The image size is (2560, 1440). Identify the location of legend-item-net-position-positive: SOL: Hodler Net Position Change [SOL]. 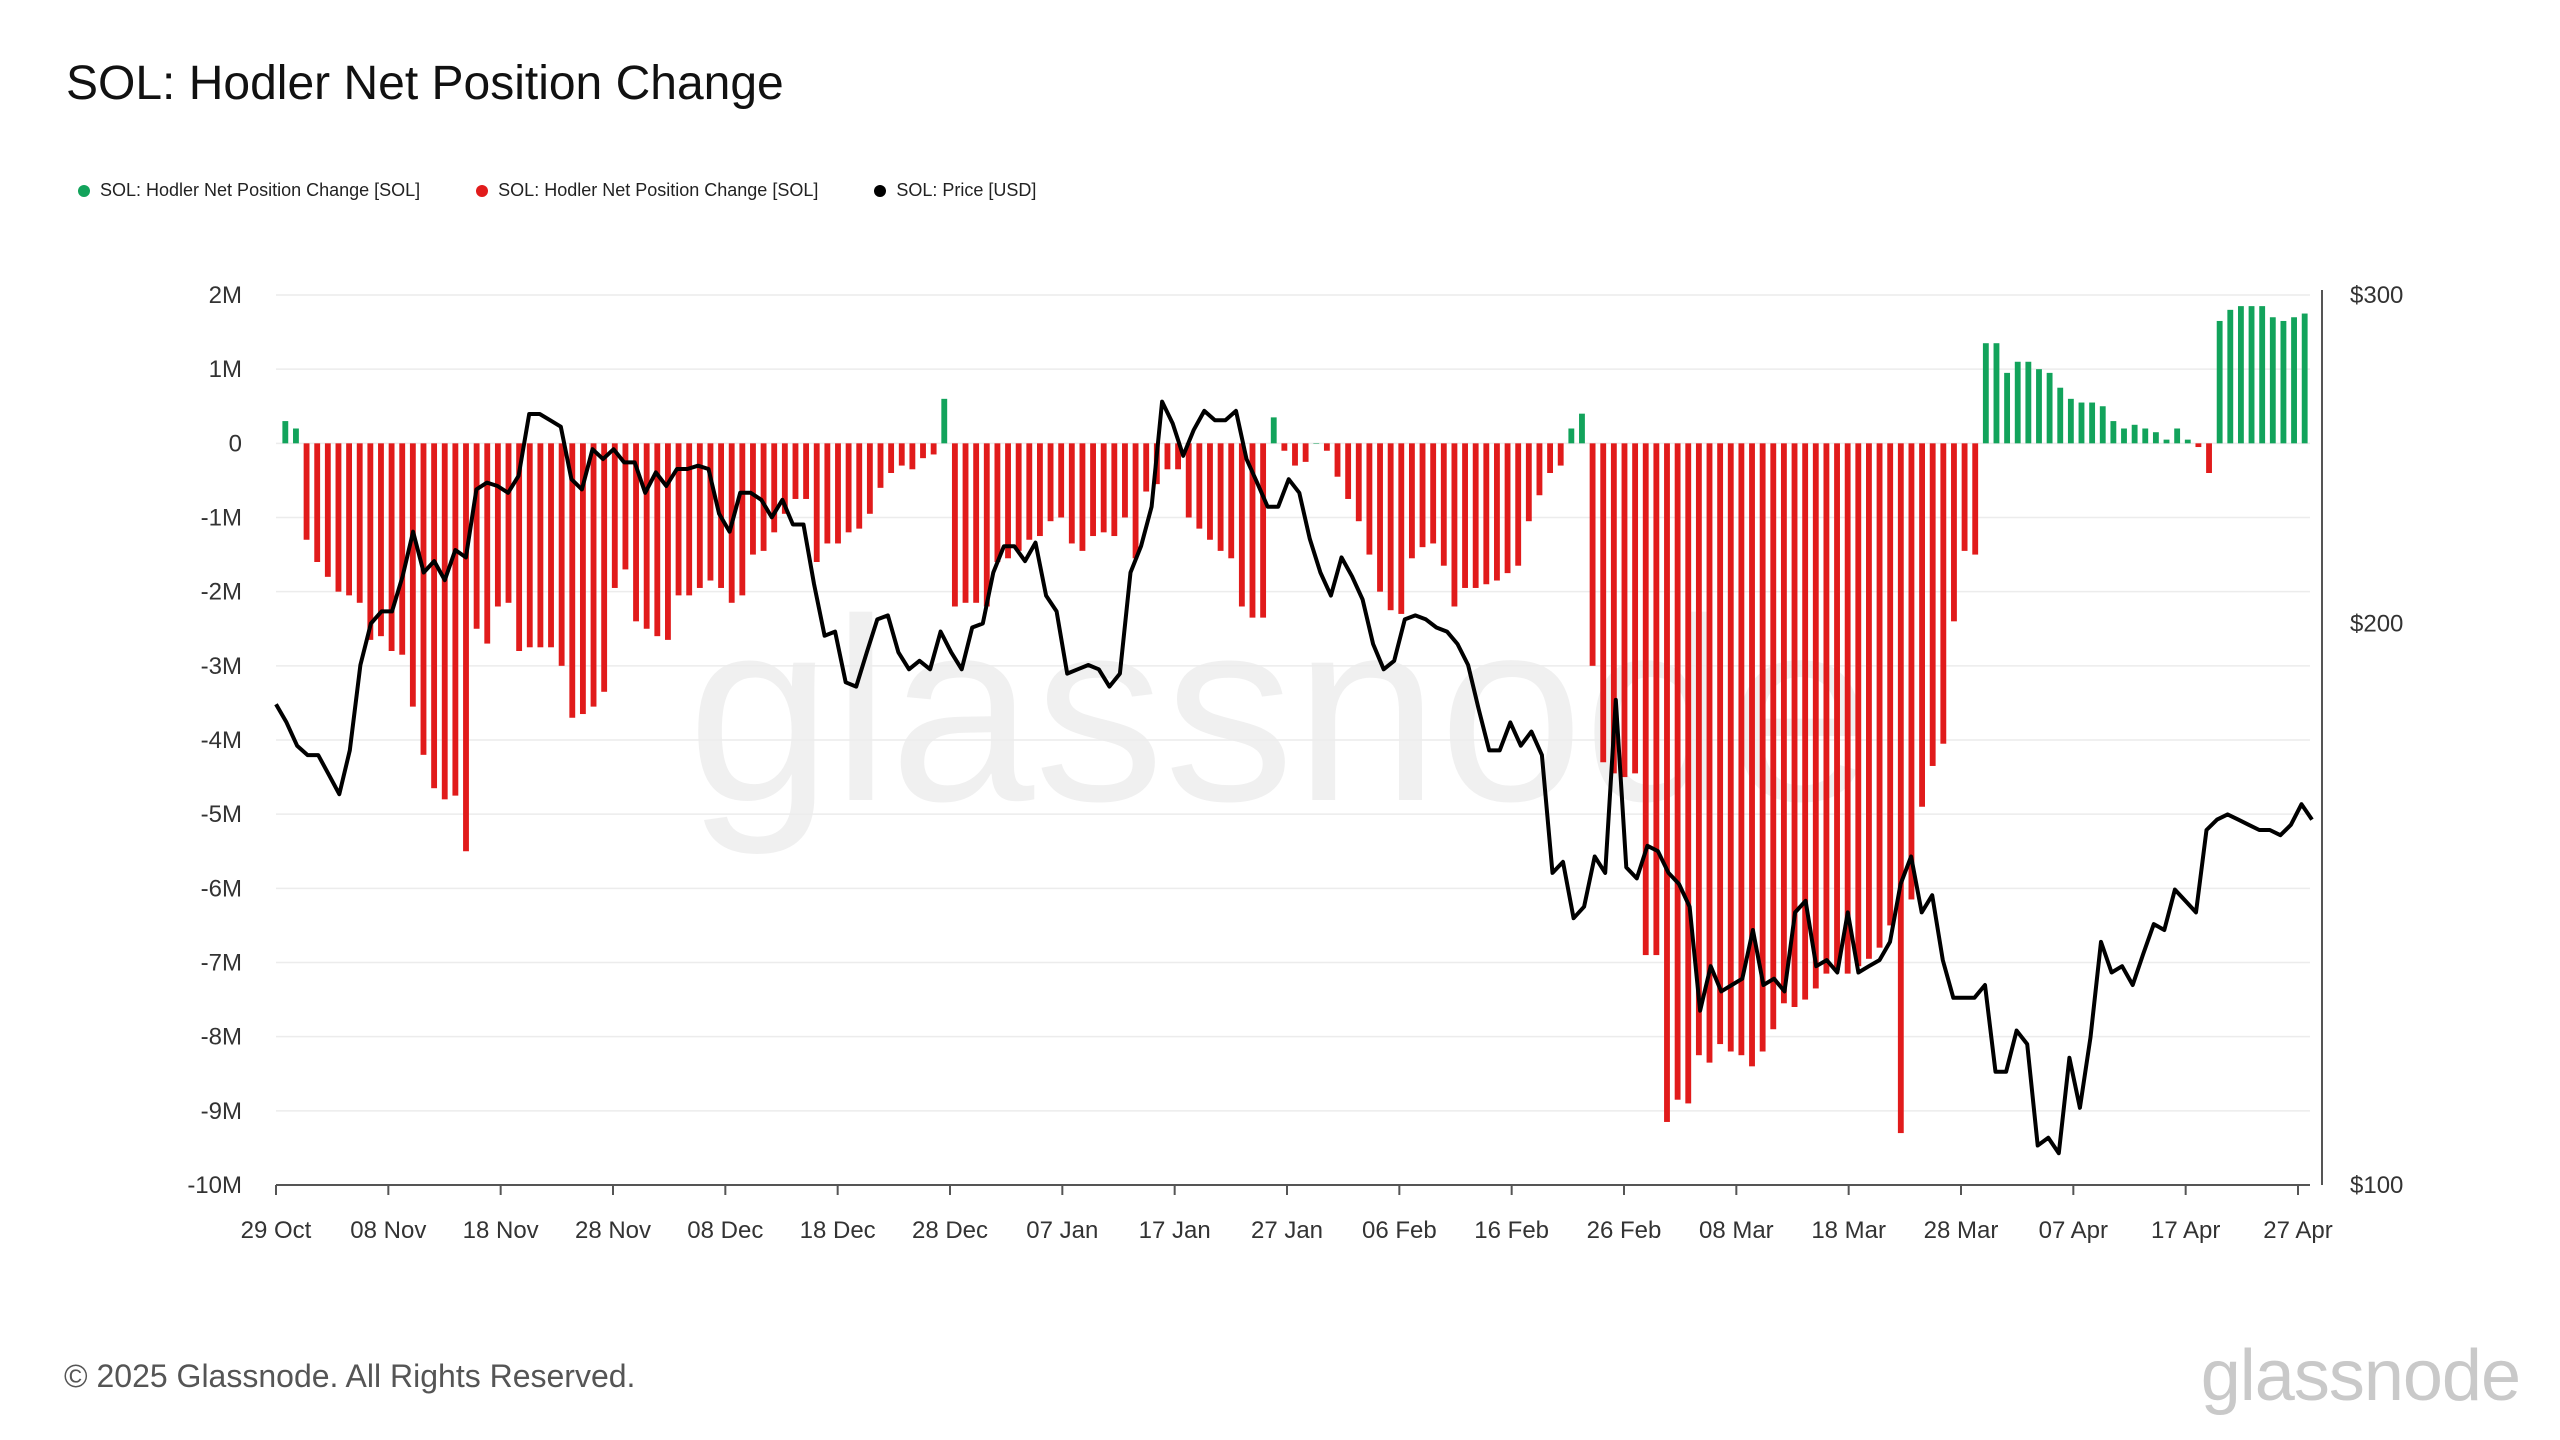
(249, 190).